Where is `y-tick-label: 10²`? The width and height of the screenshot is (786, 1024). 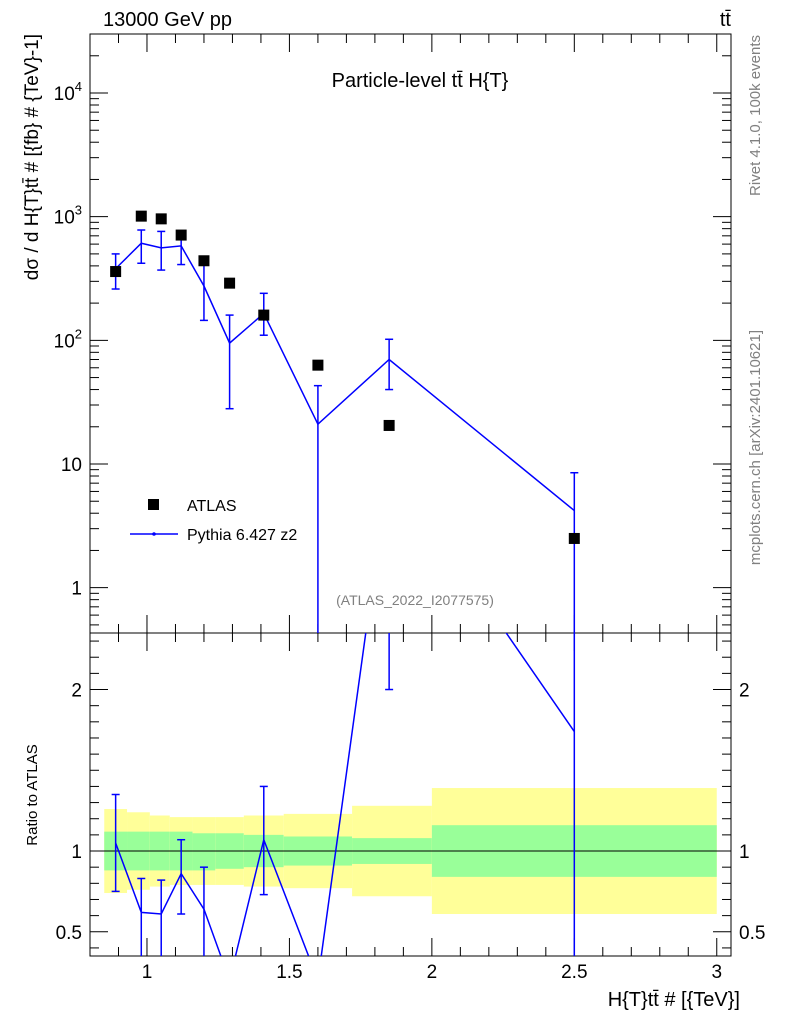
y-tick-label: 10² is located at coordinates (68, 339).